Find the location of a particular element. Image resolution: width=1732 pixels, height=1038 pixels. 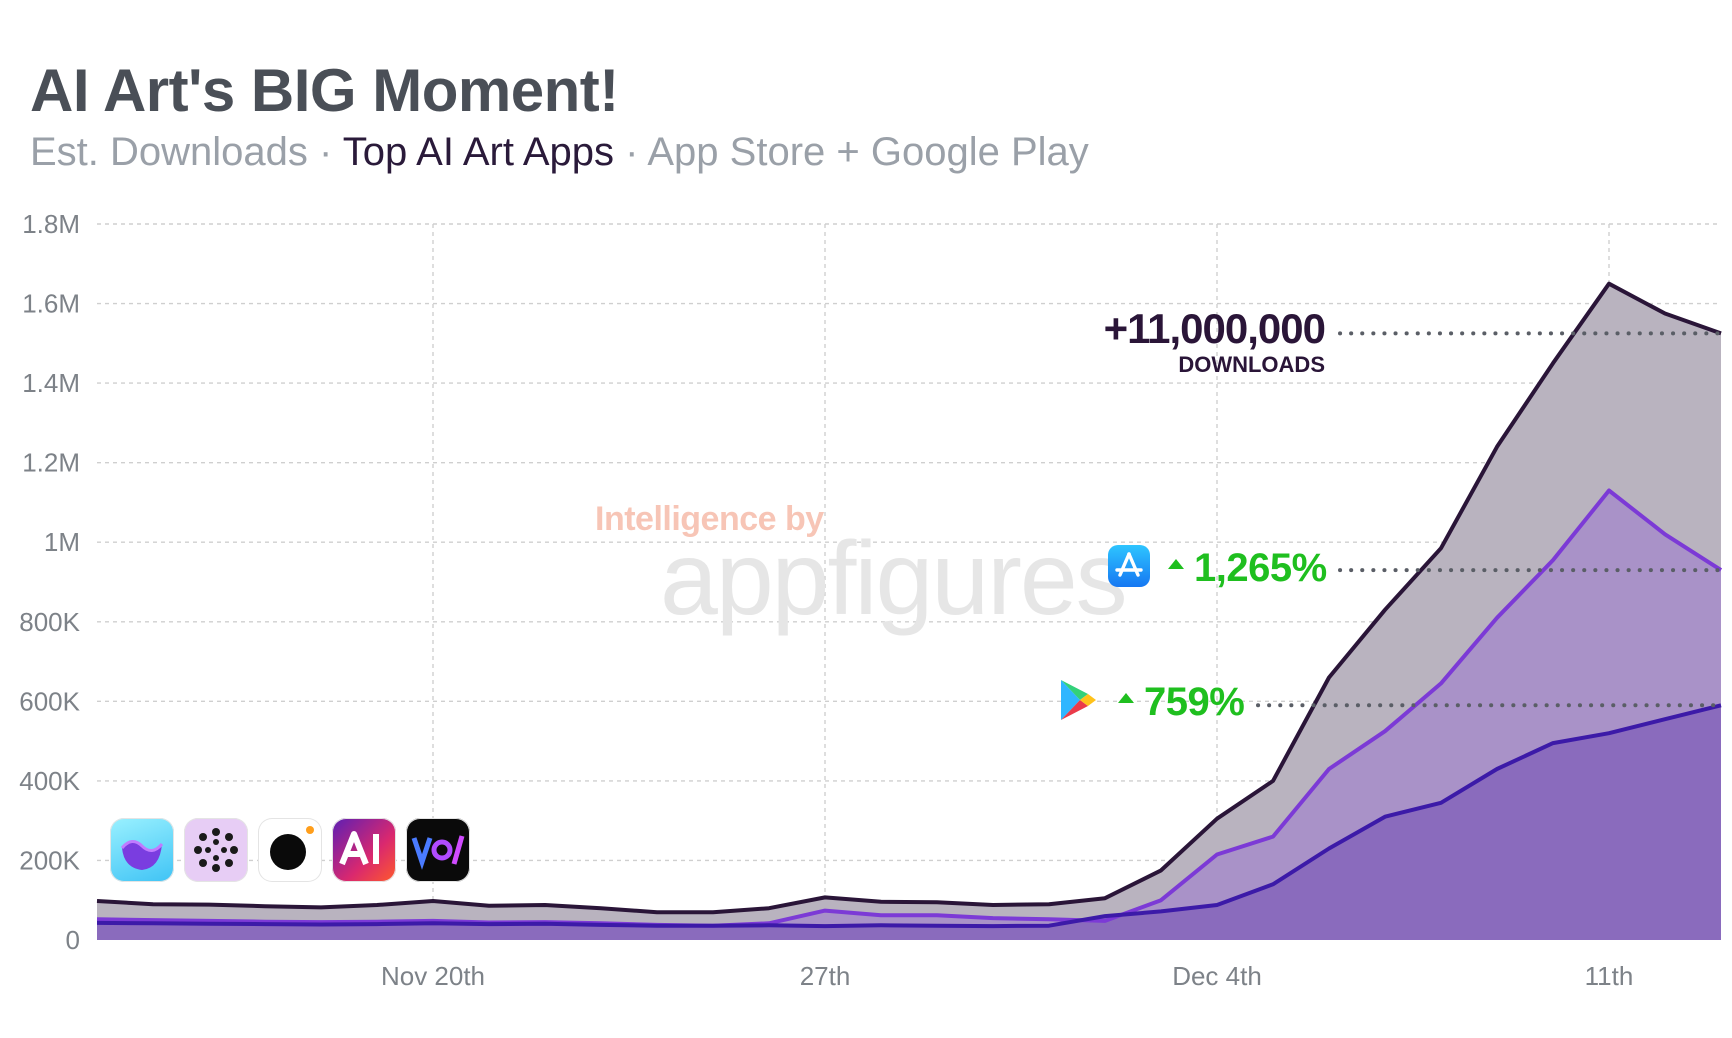

ai-art-icon is located at coordinates (364, 850).